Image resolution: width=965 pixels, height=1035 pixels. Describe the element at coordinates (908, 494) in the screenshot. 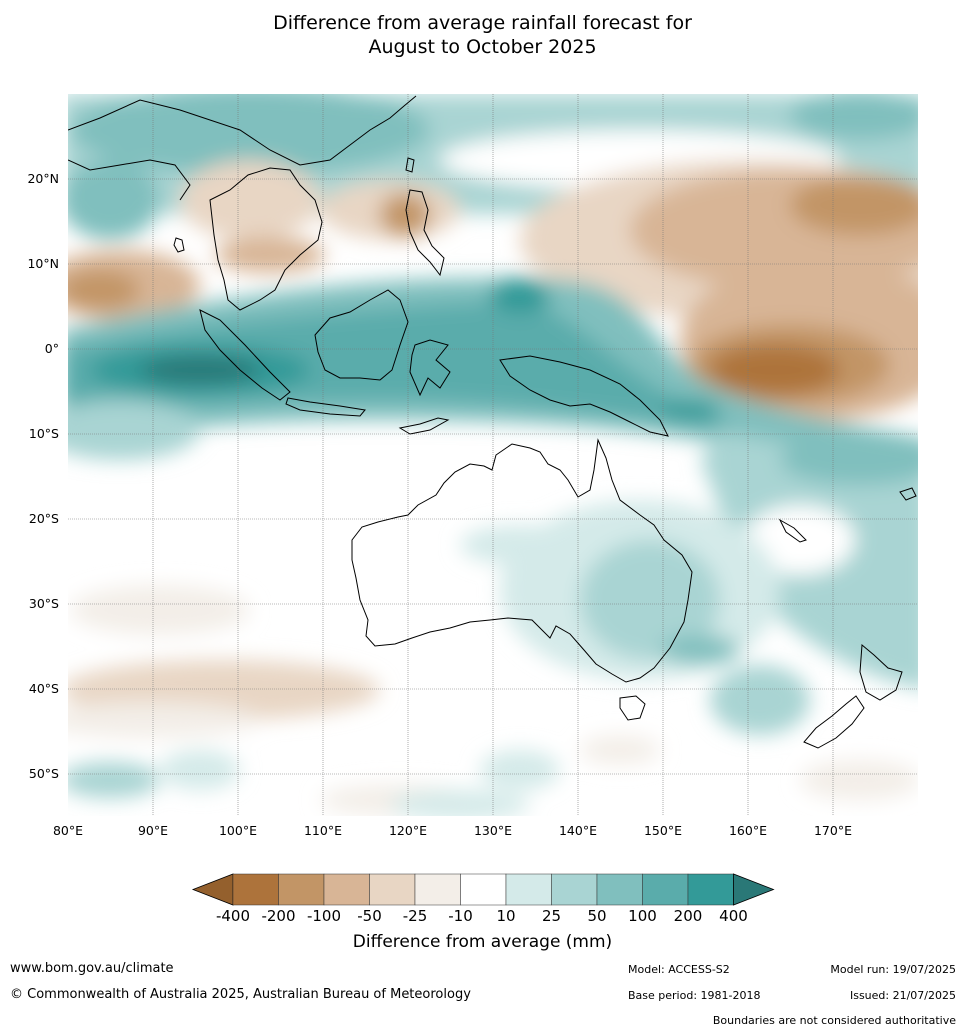

I see `fiji-coastline` at that location.